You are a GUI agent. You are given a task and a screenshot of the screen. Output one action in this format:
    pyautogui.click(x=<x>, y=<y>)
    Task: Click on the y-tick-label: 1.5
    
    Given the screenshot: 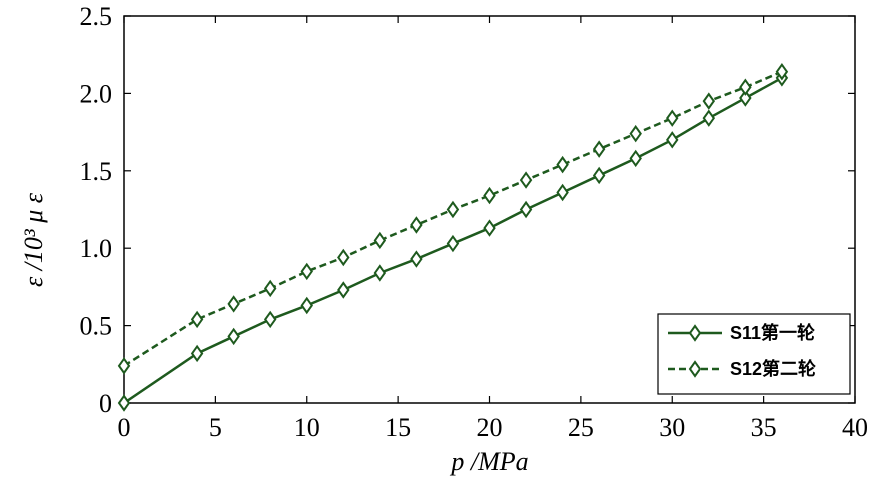 What is the action you would take?
    pyautogui.click(x=96, y=171)
    